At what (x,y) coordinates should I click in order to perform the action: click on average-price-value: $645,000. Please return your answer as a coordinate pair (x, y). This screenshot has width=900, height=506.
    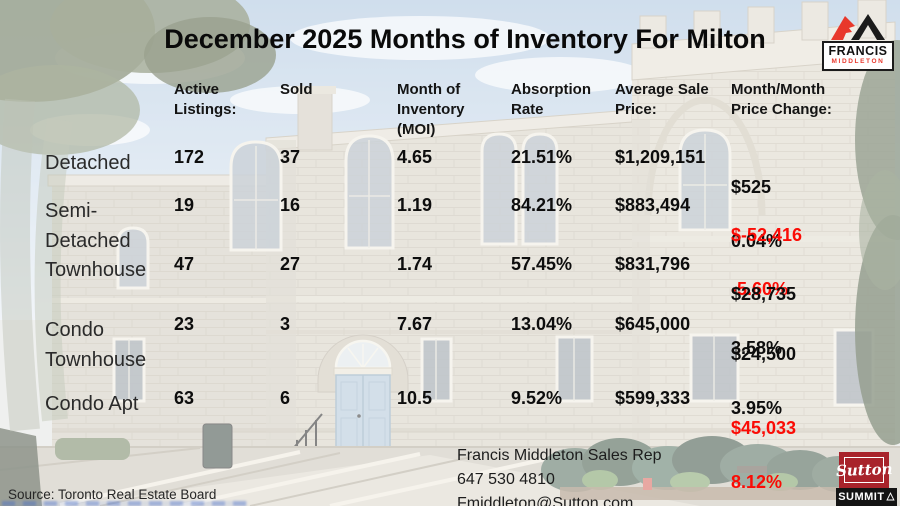
    Looking at the image, I should click on (653, 324).